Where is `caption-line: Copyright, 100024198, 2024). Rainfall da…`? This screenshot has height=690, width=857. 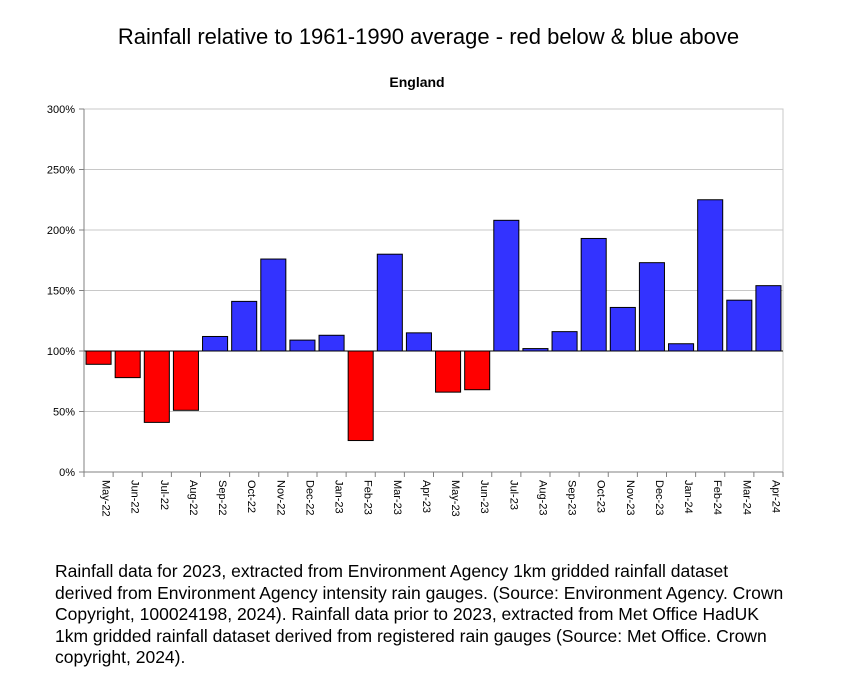 caption-line: Copyright, 100024198, 2024). Rainfall da… is located at coordinates (407, 614).